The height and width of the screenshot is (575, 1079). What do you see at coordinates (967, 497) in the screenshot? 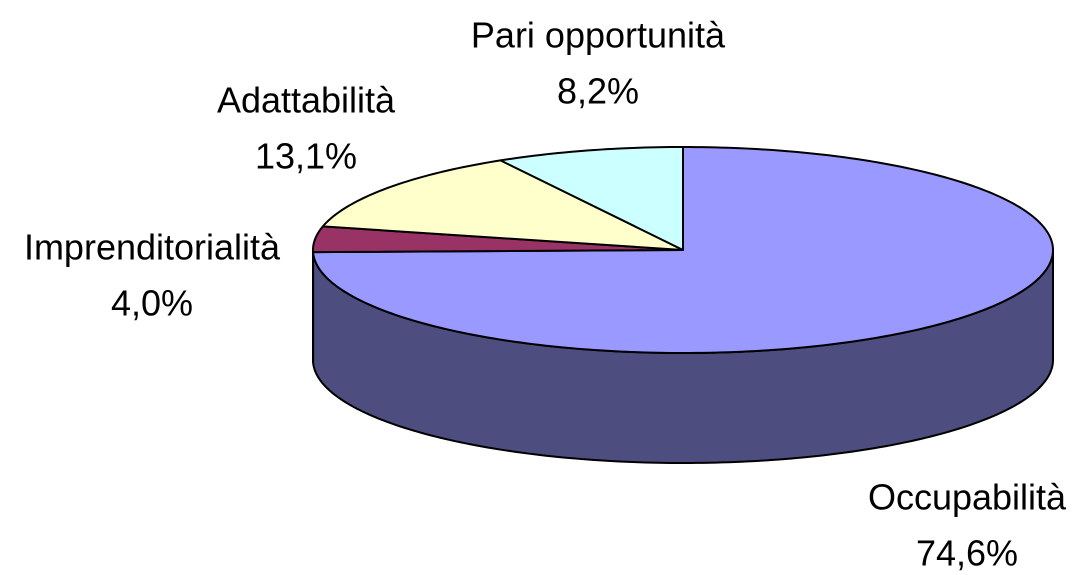
I see `slice-label: Occupabilità` at bounding box center [967, 497].